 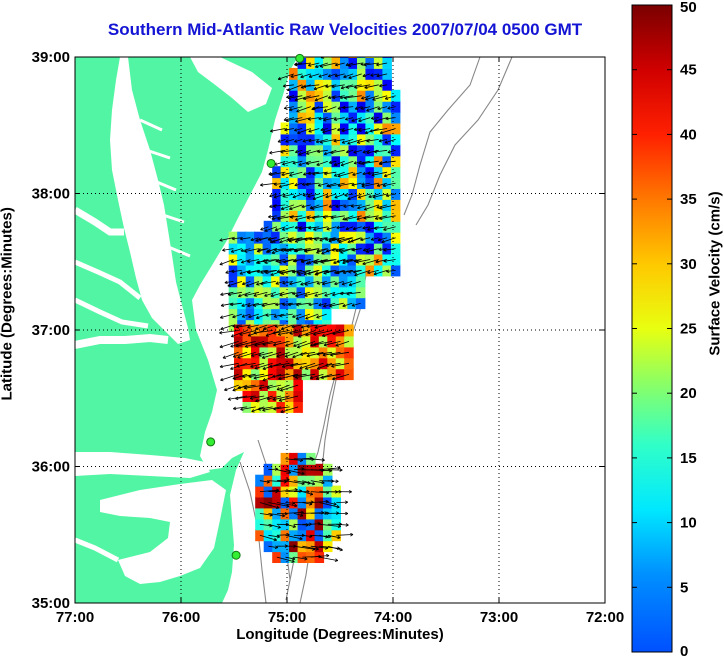 I want to click on x-tick-label: 75:00, so click(x=287, y=617).